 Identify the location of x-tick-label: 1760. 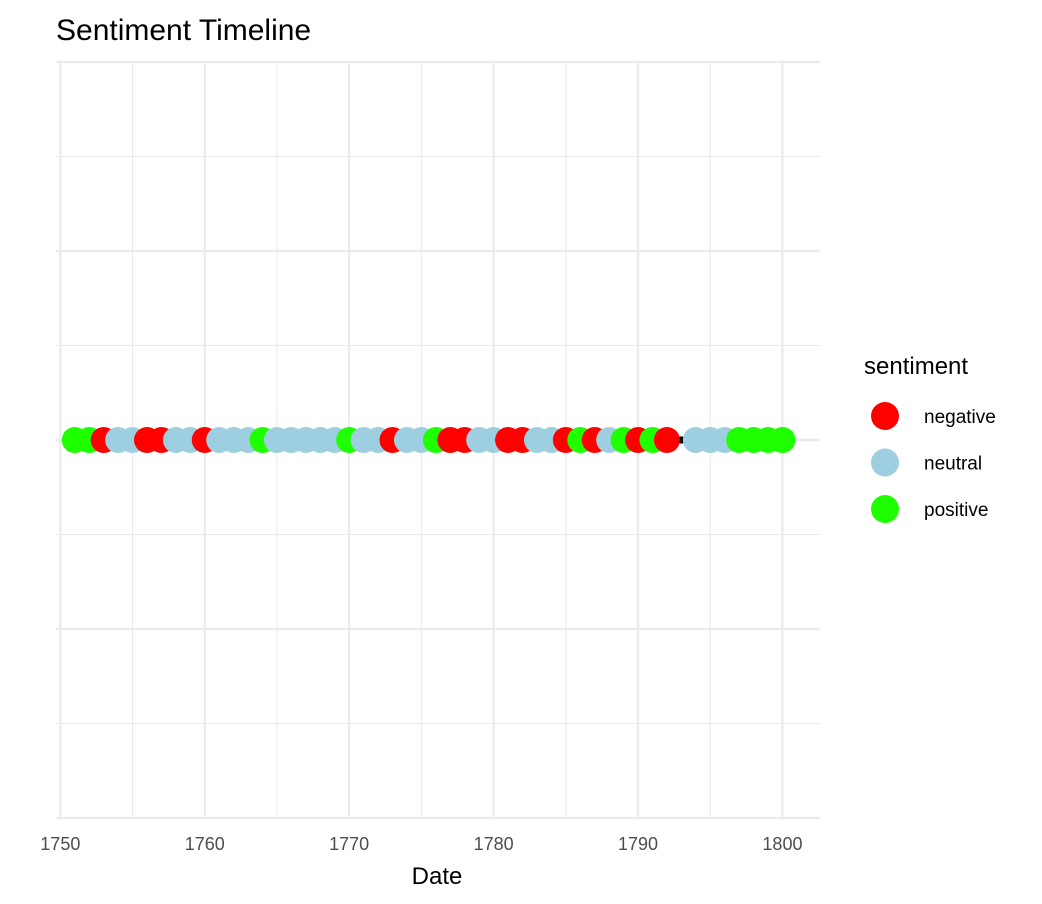
(205, 844).